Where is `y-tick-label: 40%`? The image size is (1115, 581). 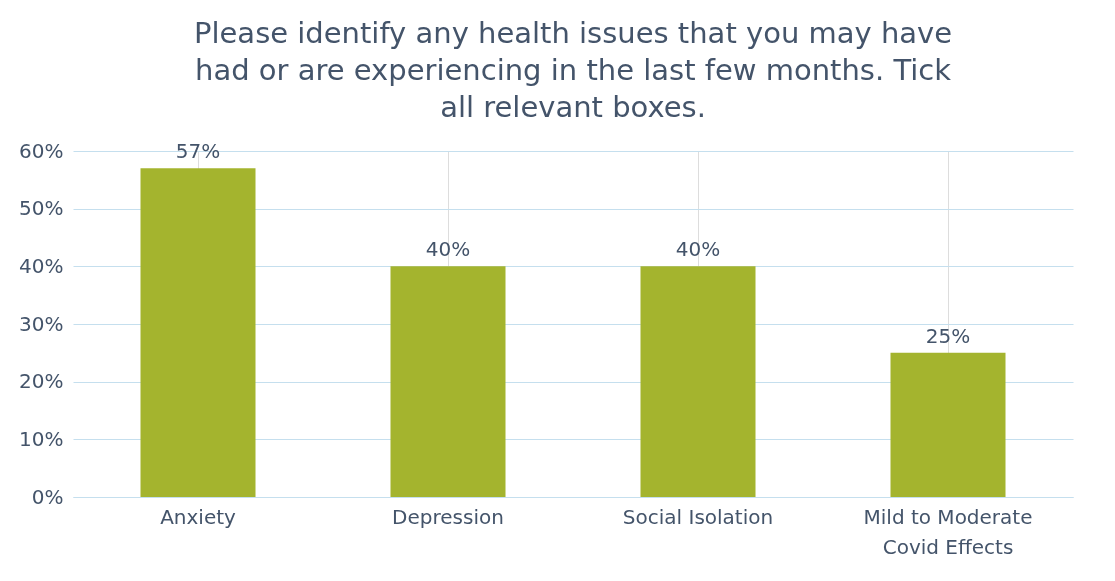
y-tick-label: 40% is located at coordinates (41, 265).